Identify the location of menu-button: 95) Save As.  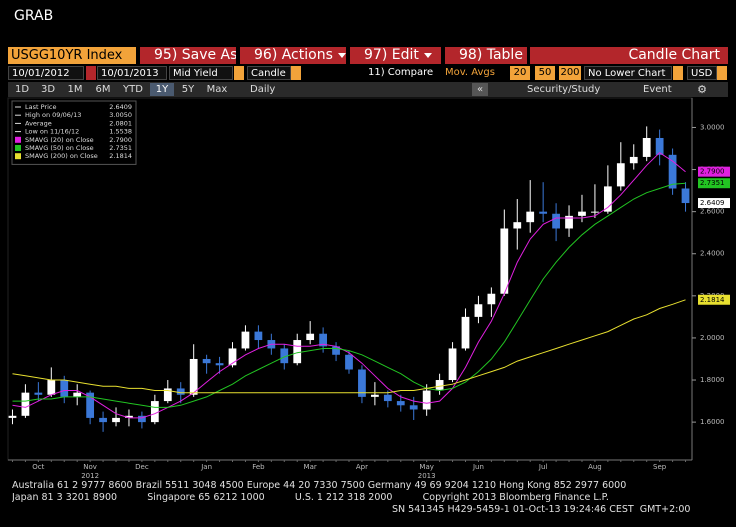
(188, 55).